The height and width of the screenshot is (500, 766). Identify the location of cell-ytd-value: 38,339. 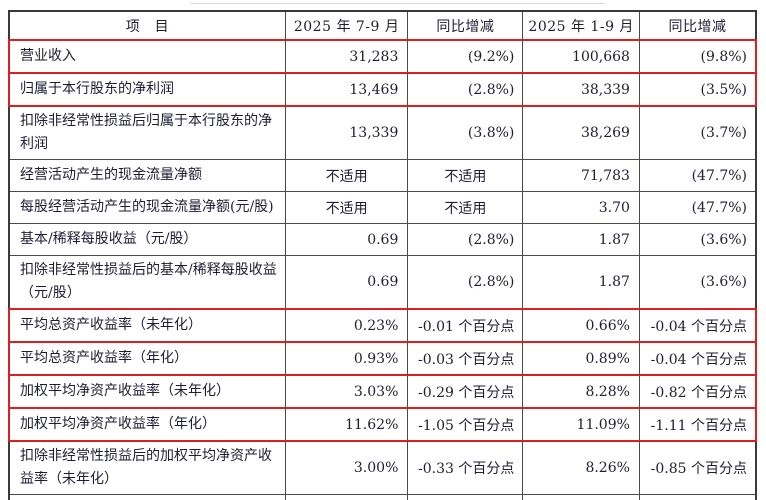
(581, 89).